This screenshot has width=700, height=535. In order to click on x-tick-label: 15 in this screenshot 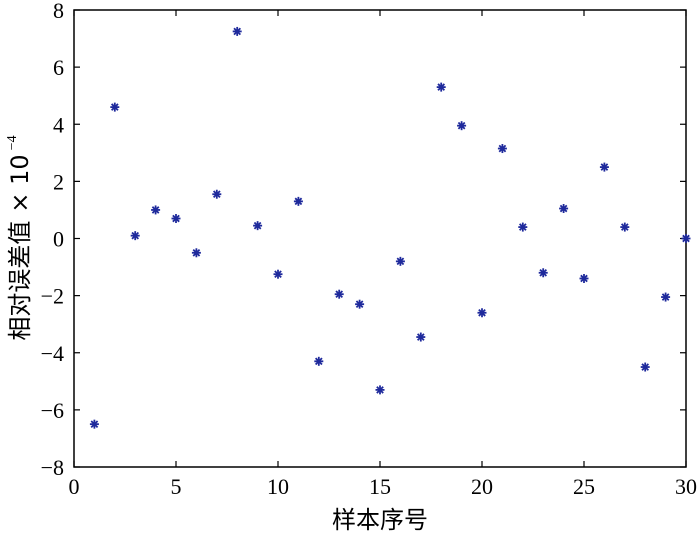, I will do `click(380, 486)`.